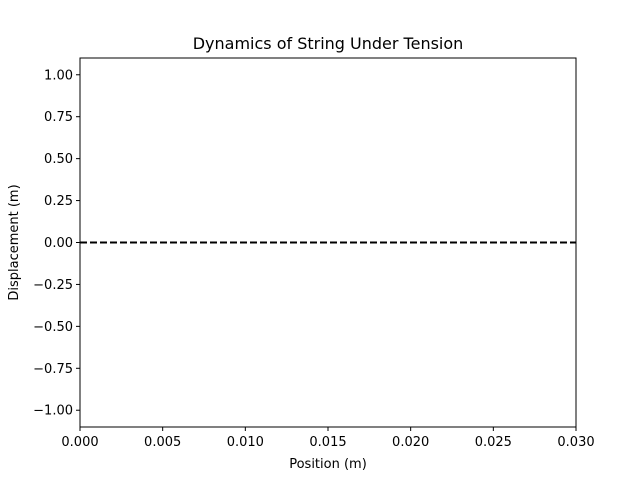 This screenshot has width=640, height=480. Describe the element at coordinates (328, 464) in the screenshot. I see `x-axis-label: Position (m)` at that location.